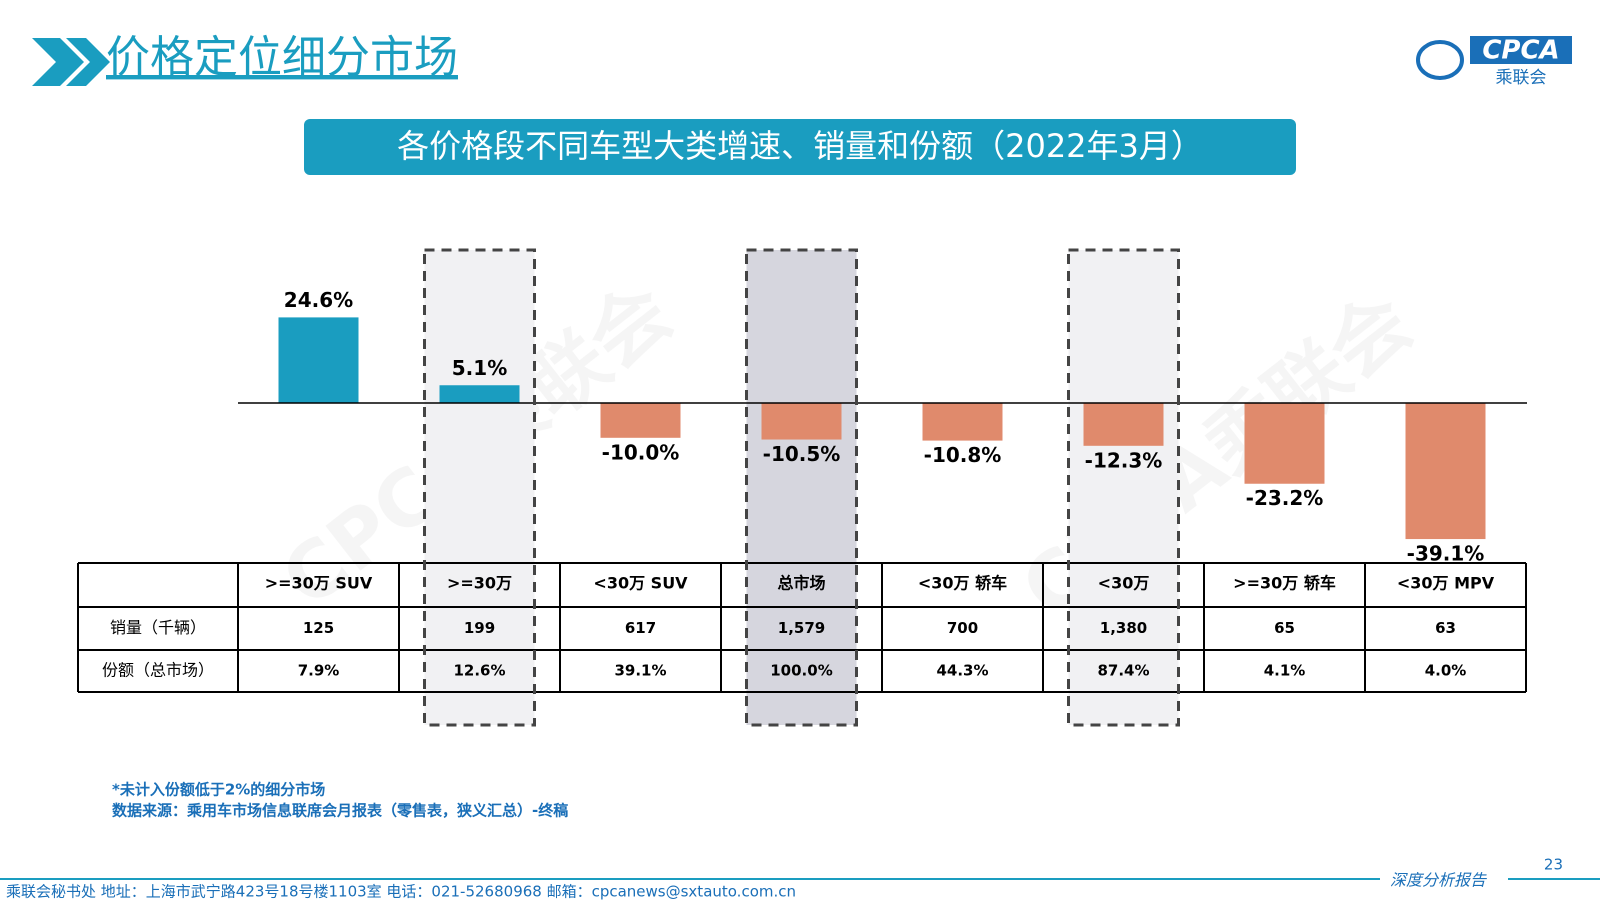 The height and width of the screenshot is (903, 1600). I want to click on table-cell: 65, so click(1284, 628).